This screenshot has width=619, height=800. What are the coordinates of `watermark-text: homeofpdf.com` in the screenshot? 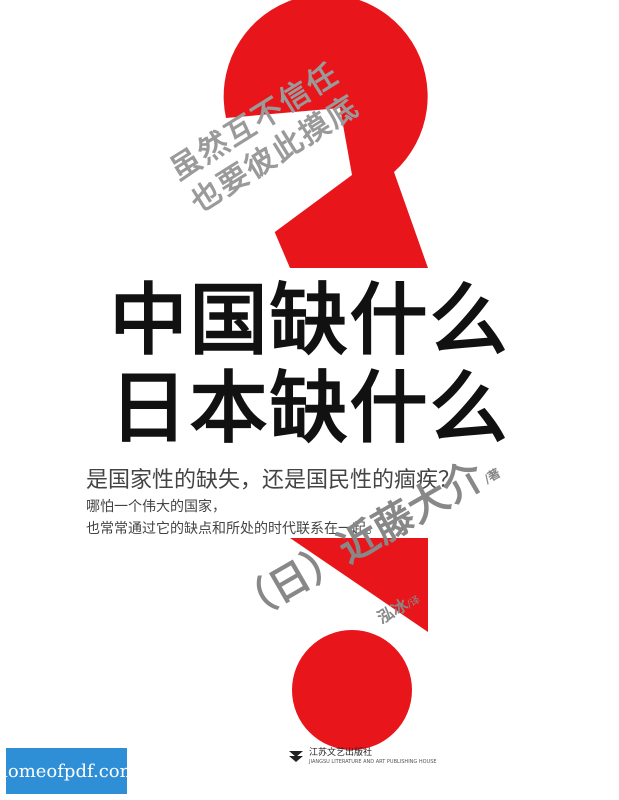 It's located at (68, 771).